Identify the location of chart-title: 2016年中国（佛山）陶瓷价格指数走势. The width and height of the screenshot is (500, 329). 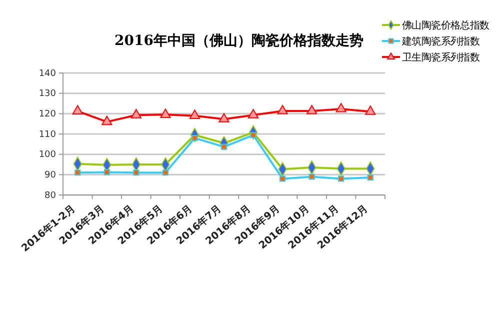
(239, 41).